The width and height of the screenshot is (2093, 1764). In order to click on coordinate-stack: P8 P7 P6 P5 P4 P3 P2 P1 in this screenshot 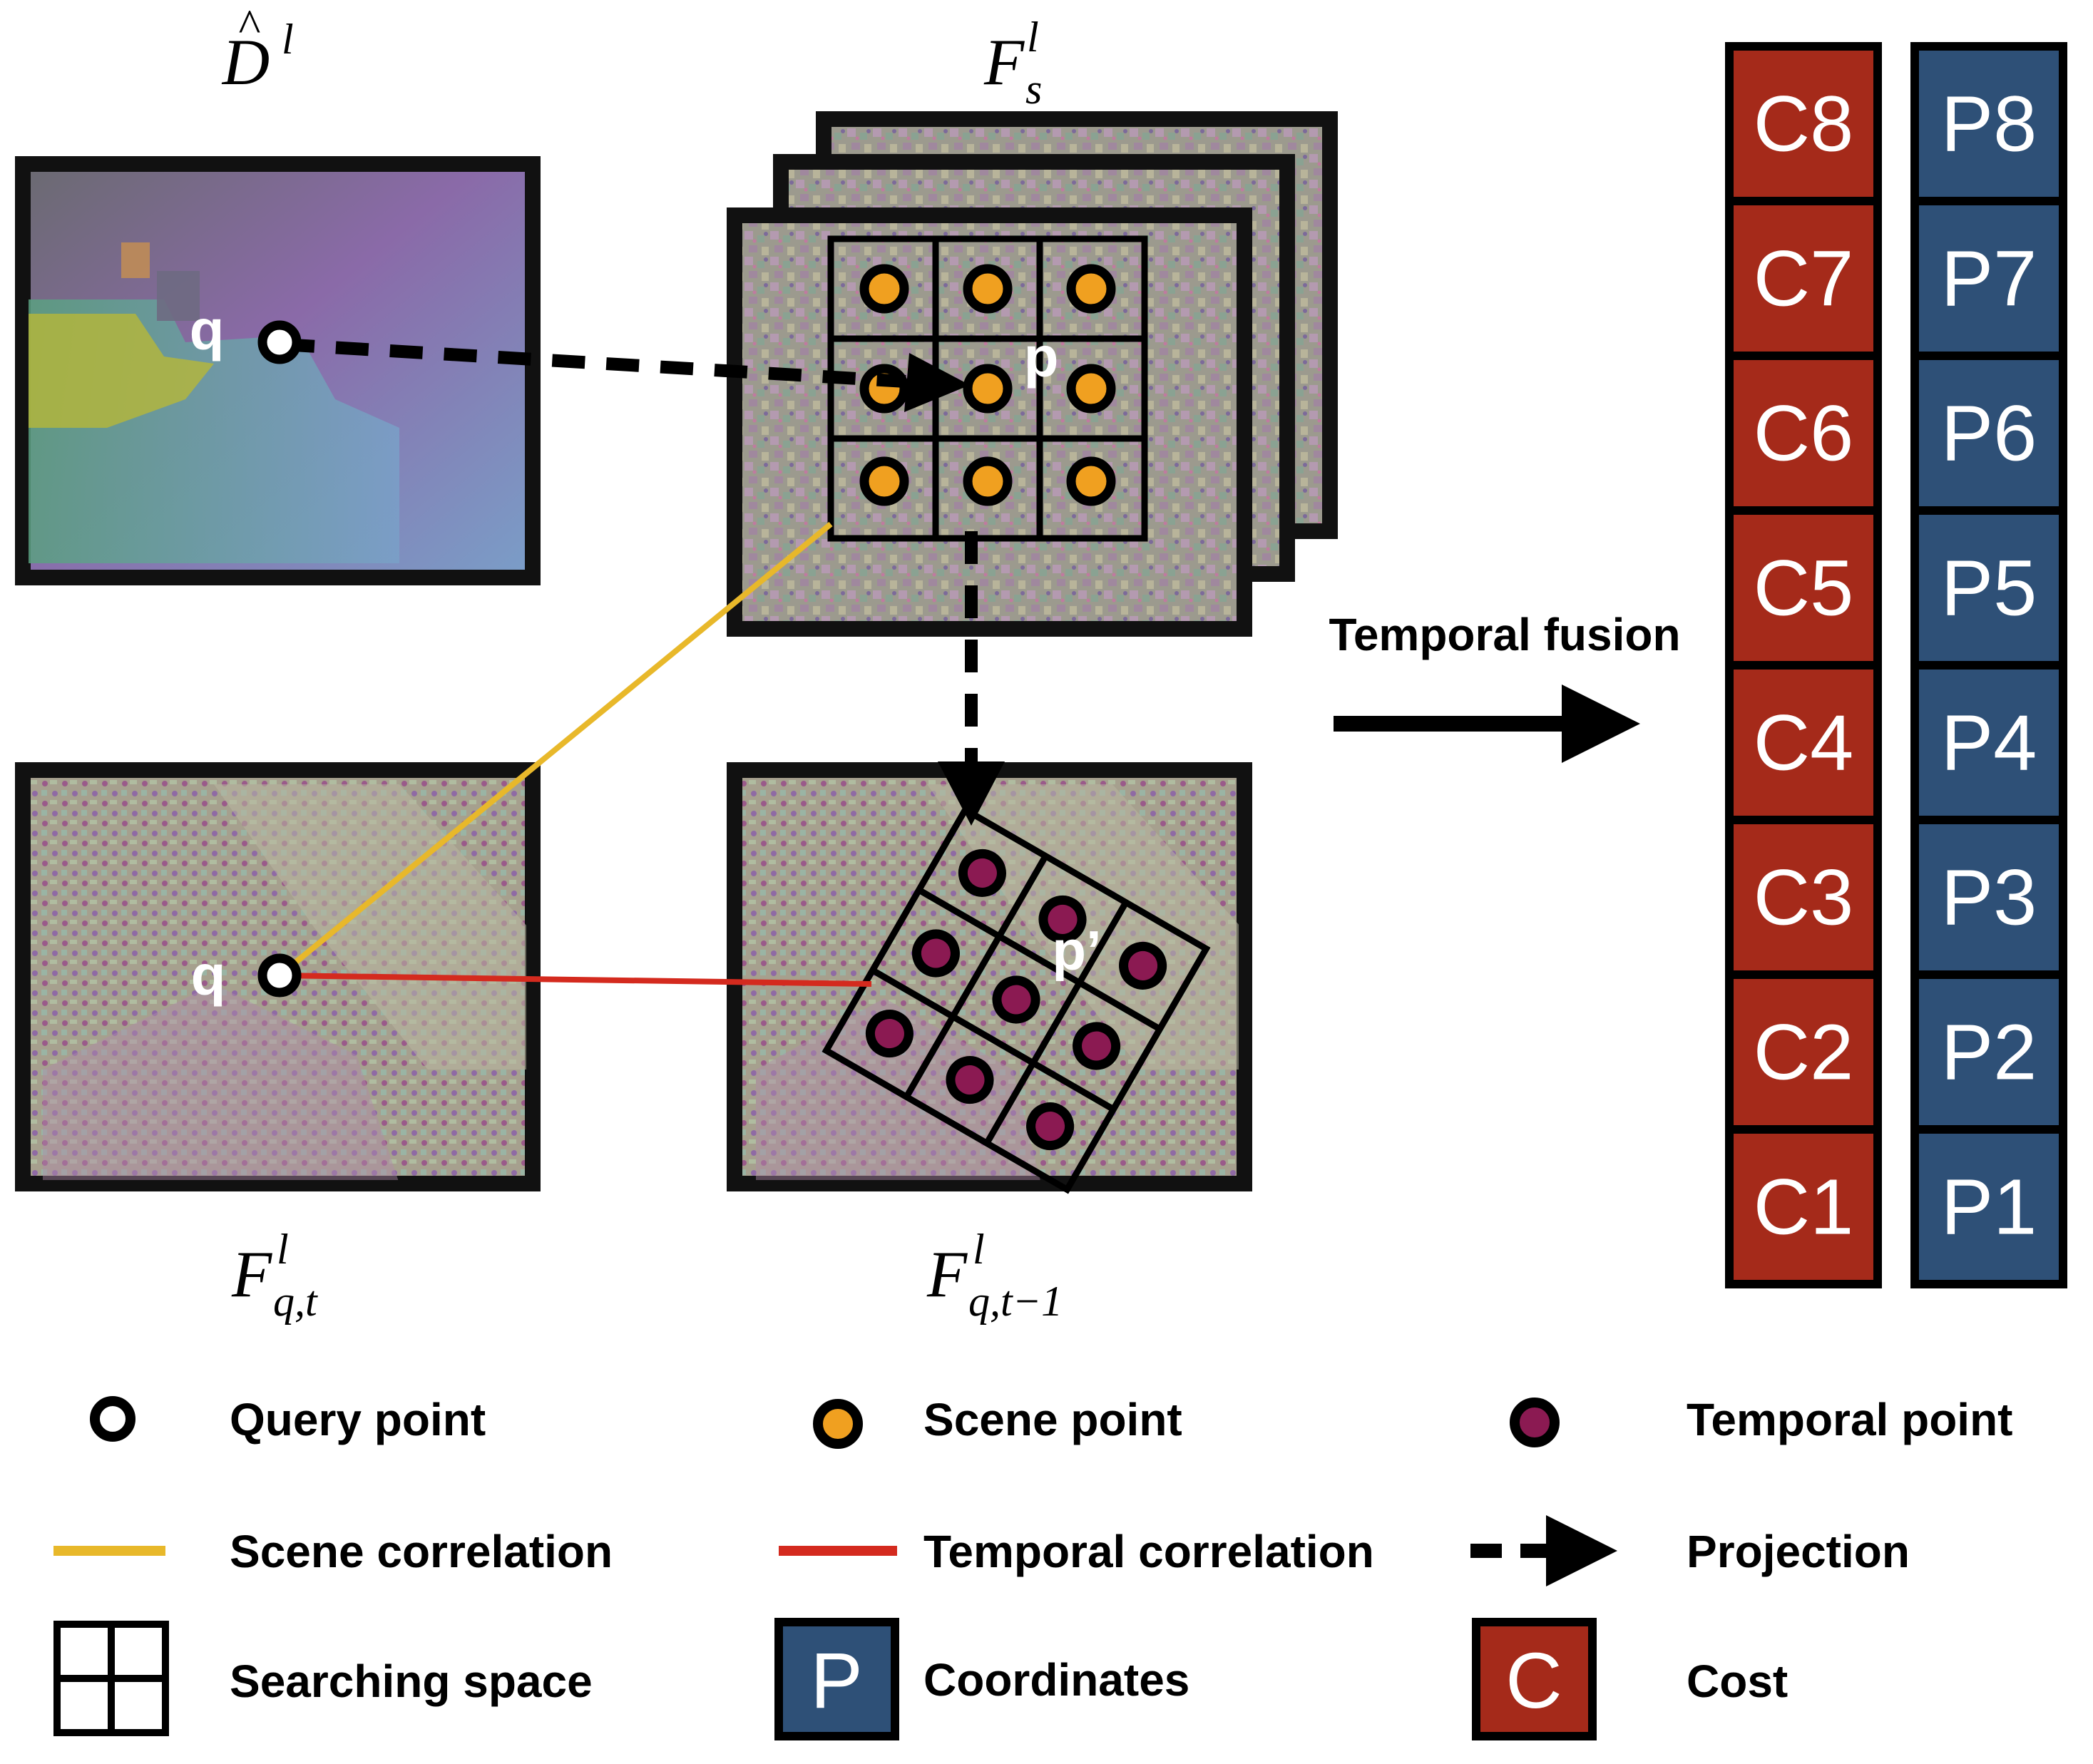, I will do `click(1988, 665)`.